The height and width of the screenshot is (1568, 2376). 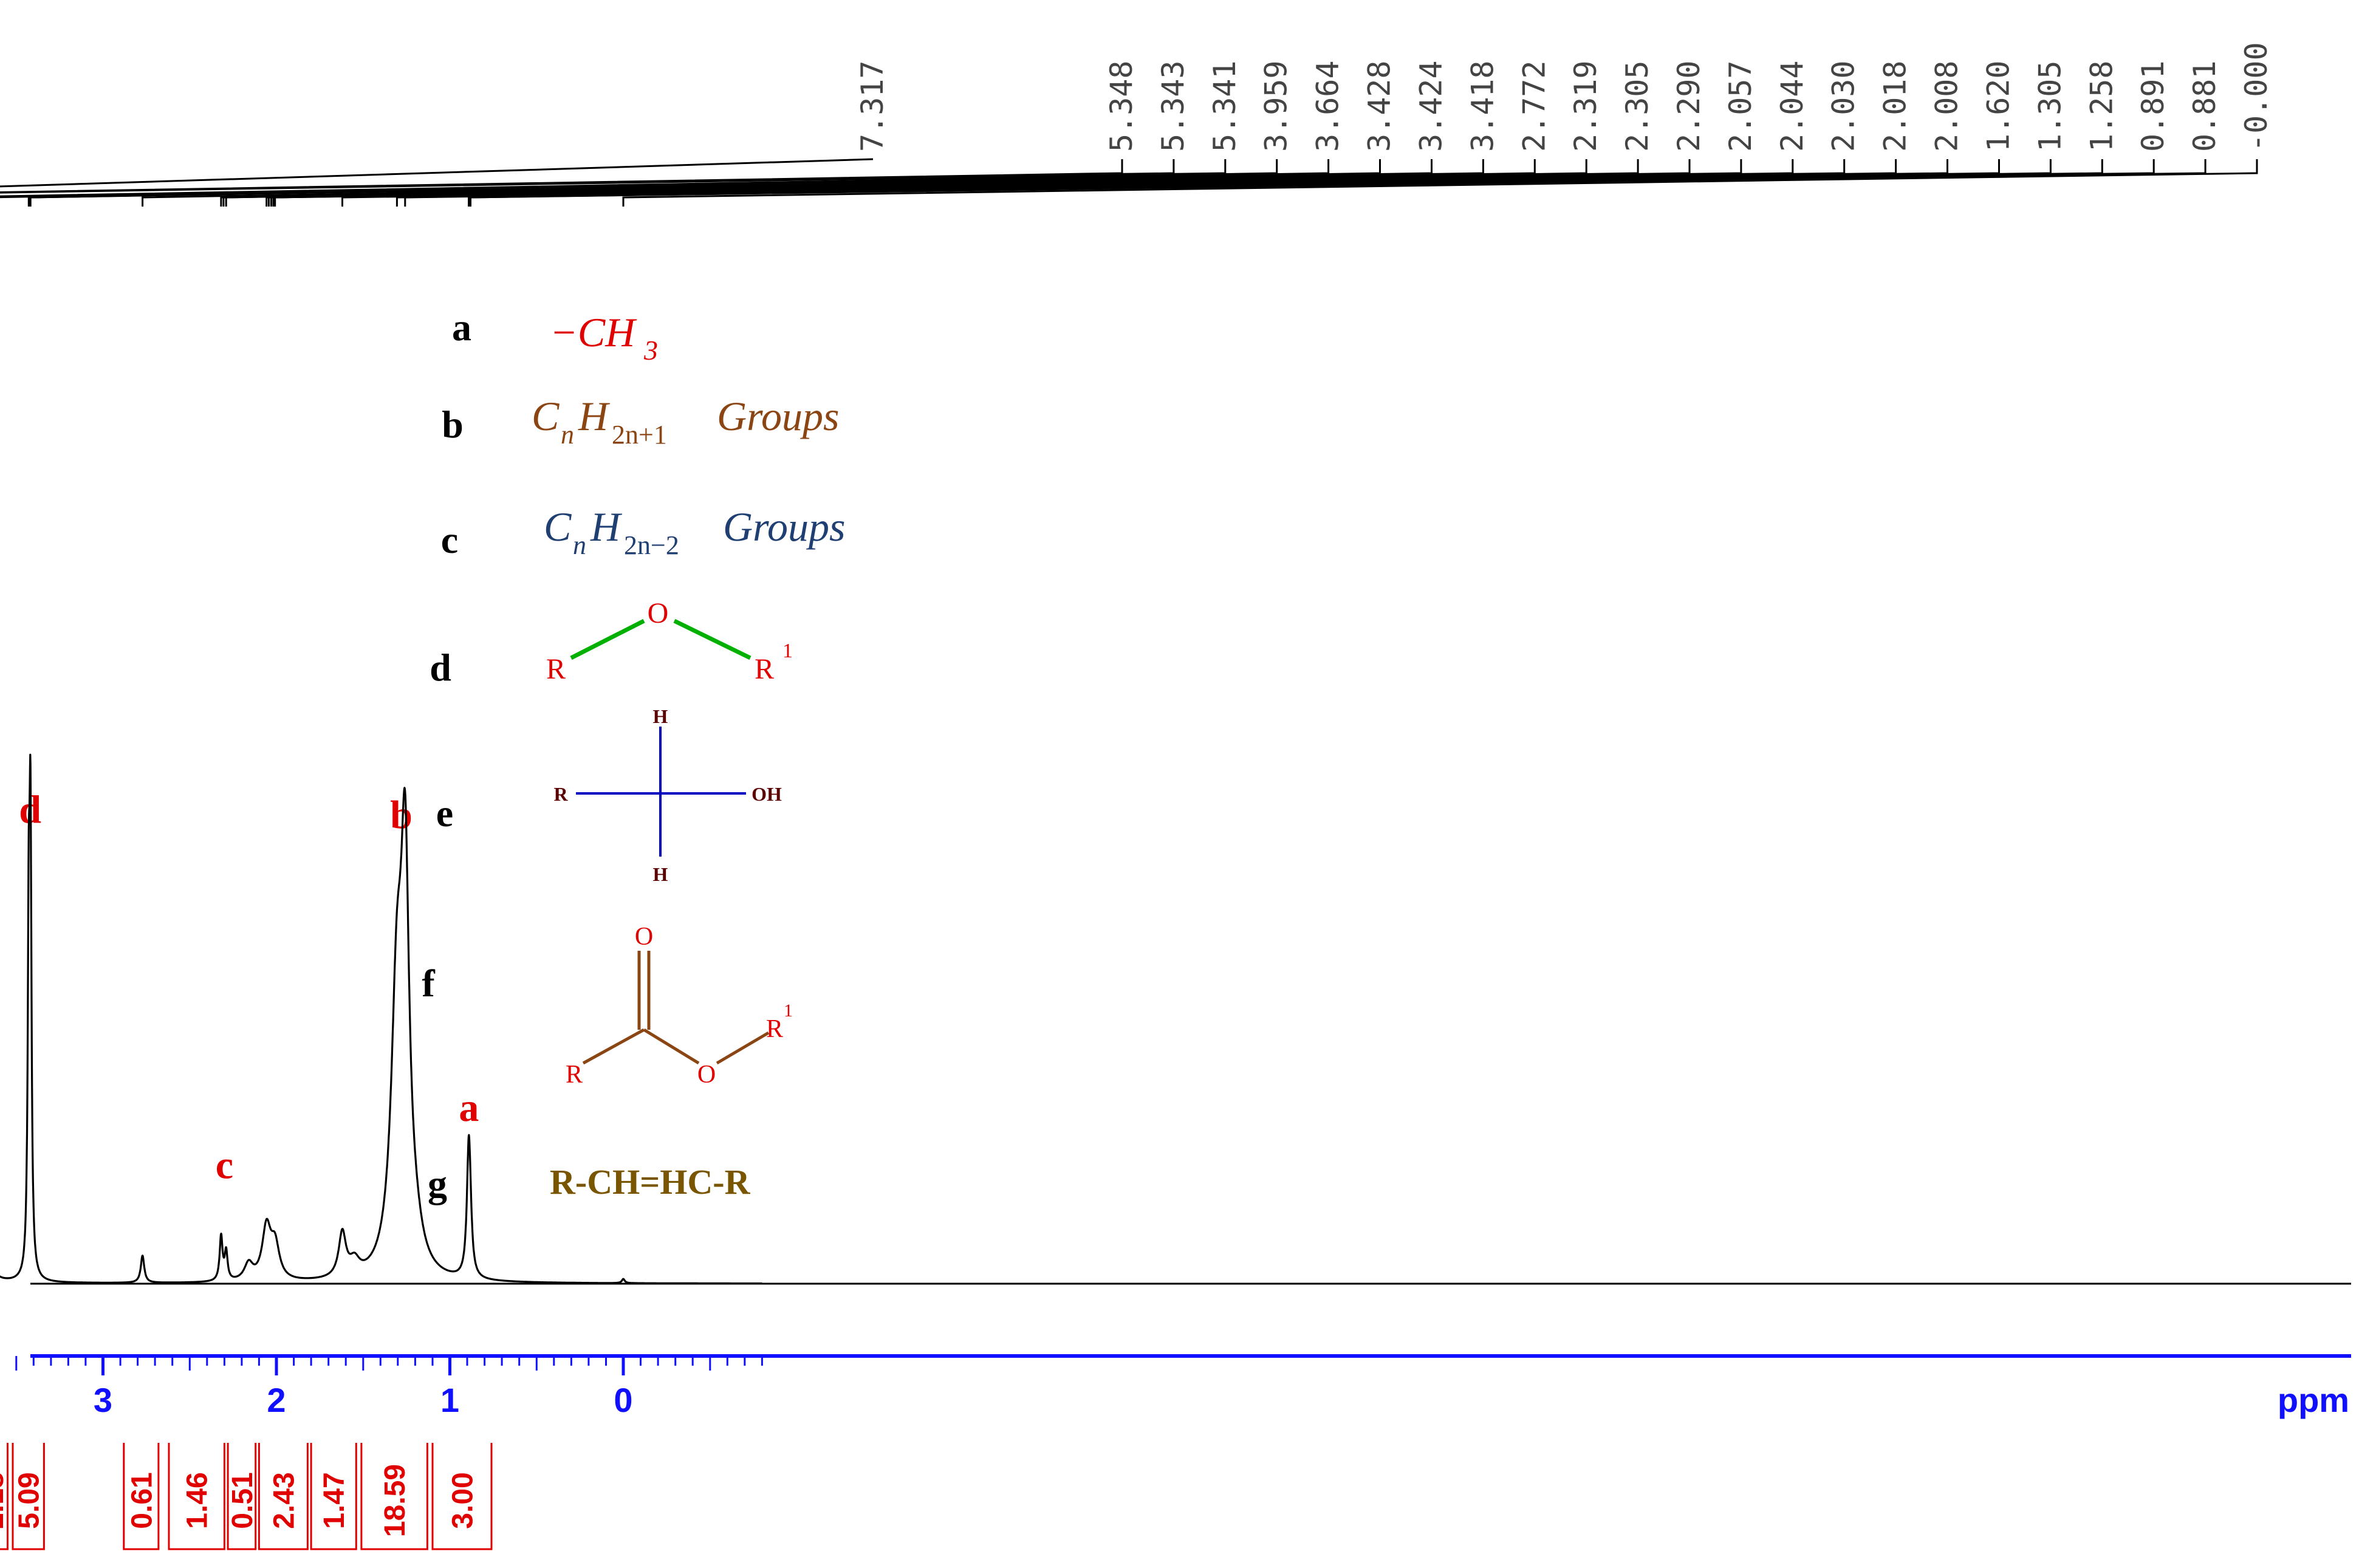 What do you see at coordinates (444, 814) in the screenshot?
I see `legend-letter: e` at bounding box center [444, 814].